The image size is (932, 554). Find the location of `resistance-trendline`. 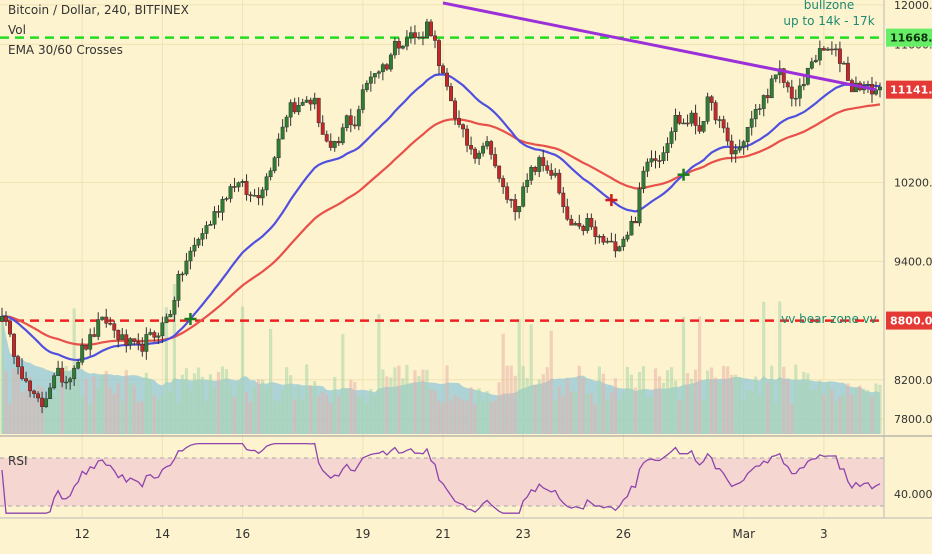

resistance-trendline is located at coordinates (659, 46).